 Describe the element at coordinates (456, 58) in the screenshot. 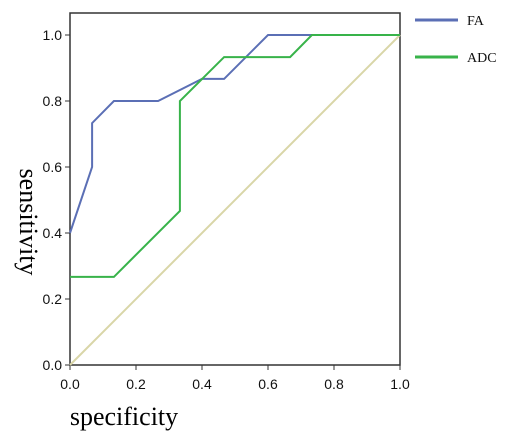

I see `legend-item-adc: ADC` at that location.